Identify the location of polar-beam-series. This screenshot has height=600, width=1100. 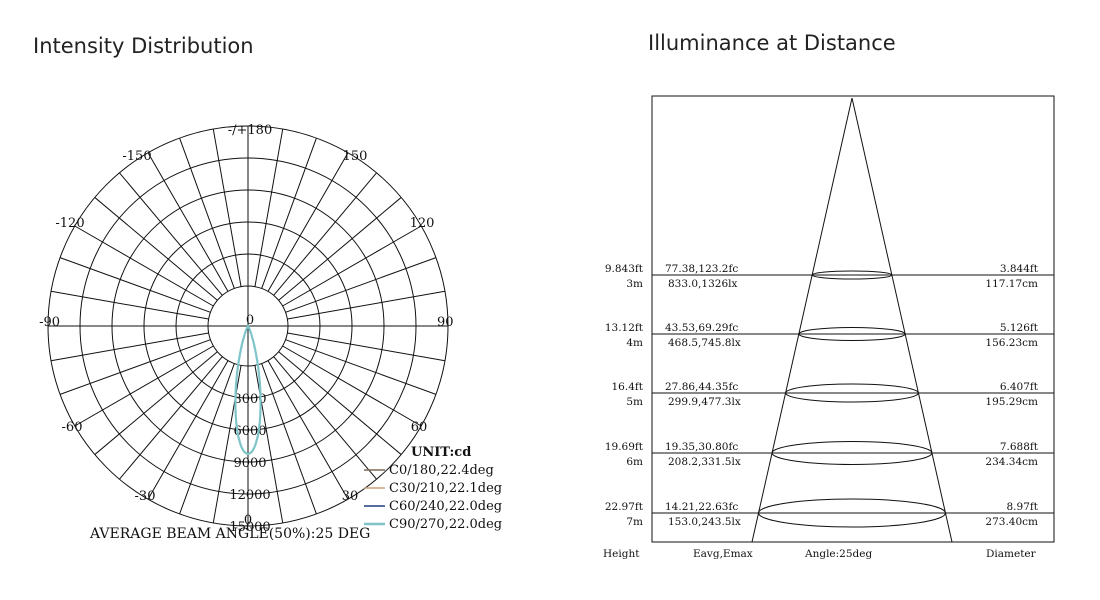
(248, 390).